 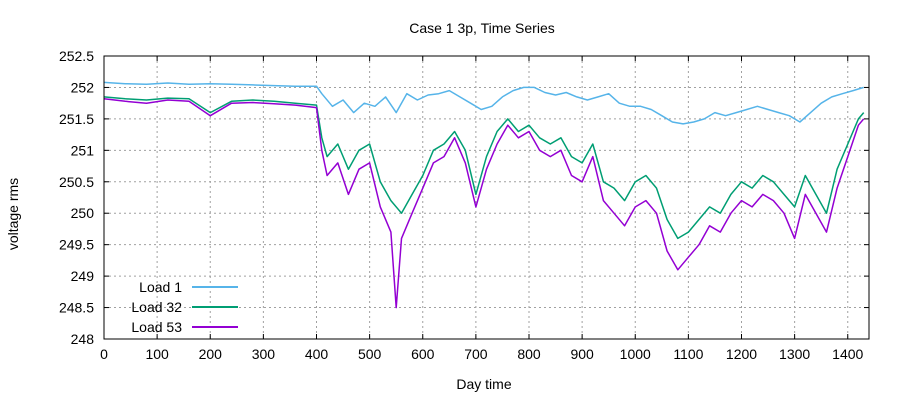 I want to click on y-tick-label: 252, so click(x=83, y=87).